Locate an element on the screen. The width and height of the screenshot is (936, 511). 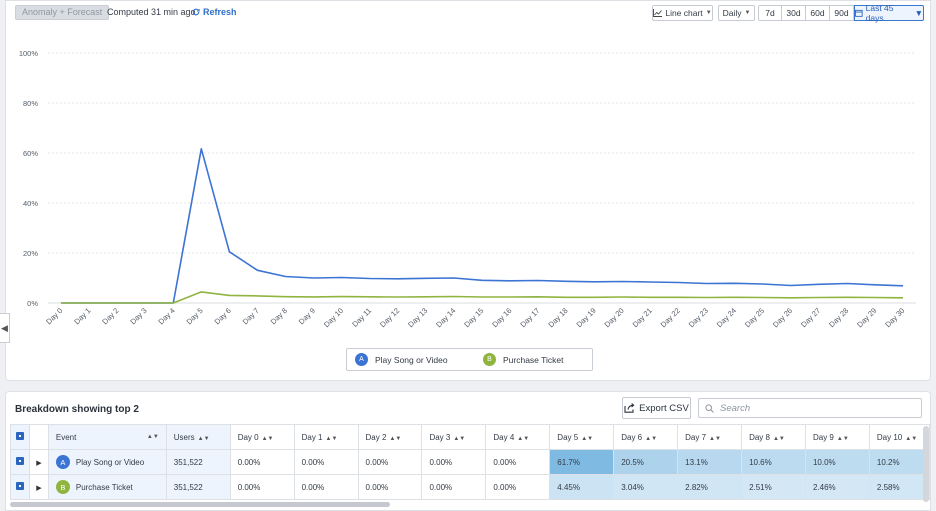
day-10-cell: 10.2% is located at coordinates (899, 462).